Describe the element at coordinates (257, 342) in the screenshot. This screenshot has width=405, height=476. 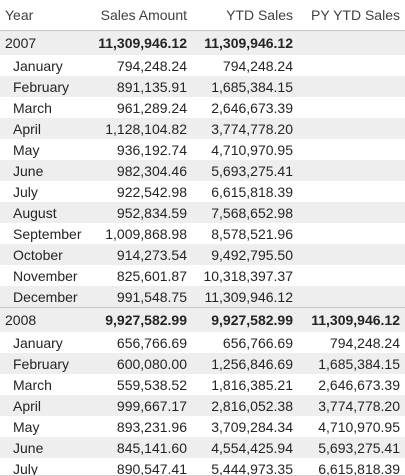
I see `month-ytd-sales: 656,766.69` at that location.